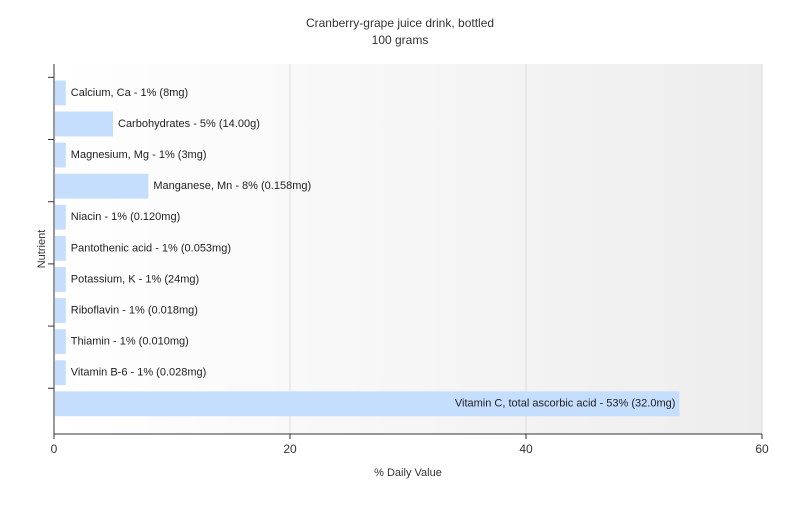 The image size is (800, 505). I want to click on bar-label: Pantothenic acid - 1% (0.053mg), so click(151, 248).